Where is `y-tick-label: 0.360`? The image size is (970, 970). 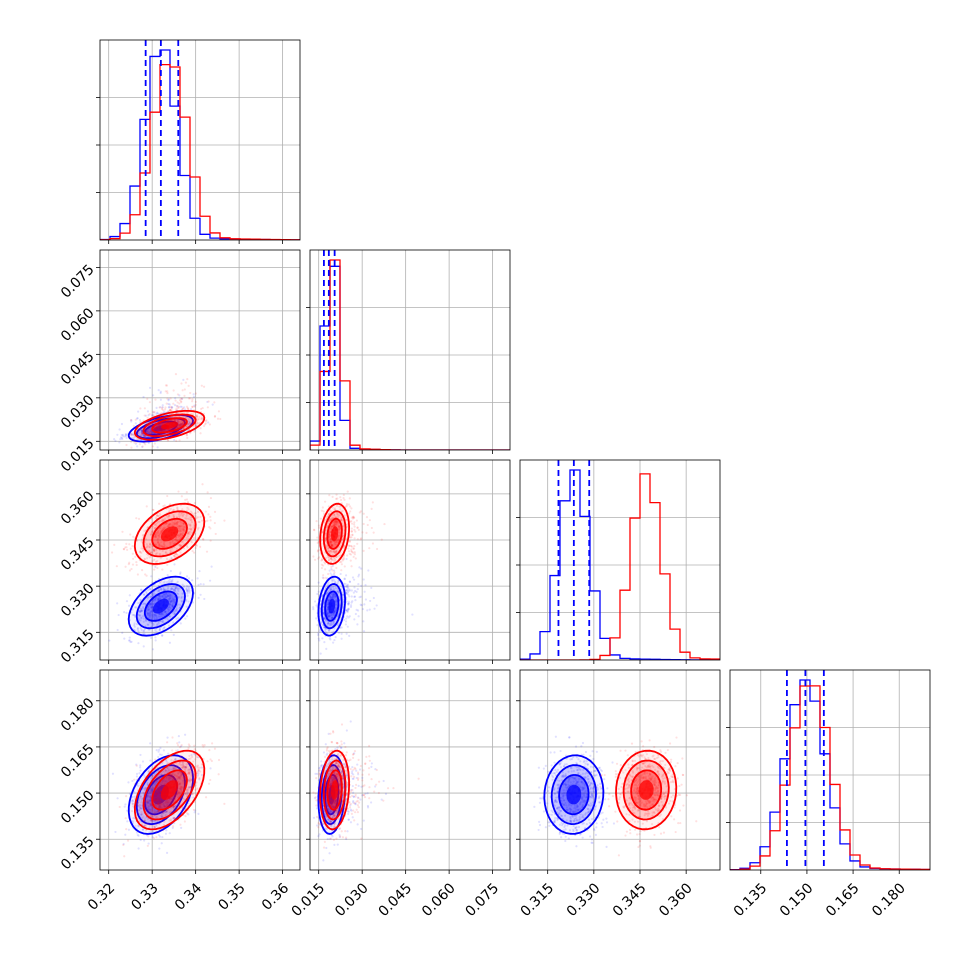 y-tick-label: 0.360 is located at coordinates (78, 508).